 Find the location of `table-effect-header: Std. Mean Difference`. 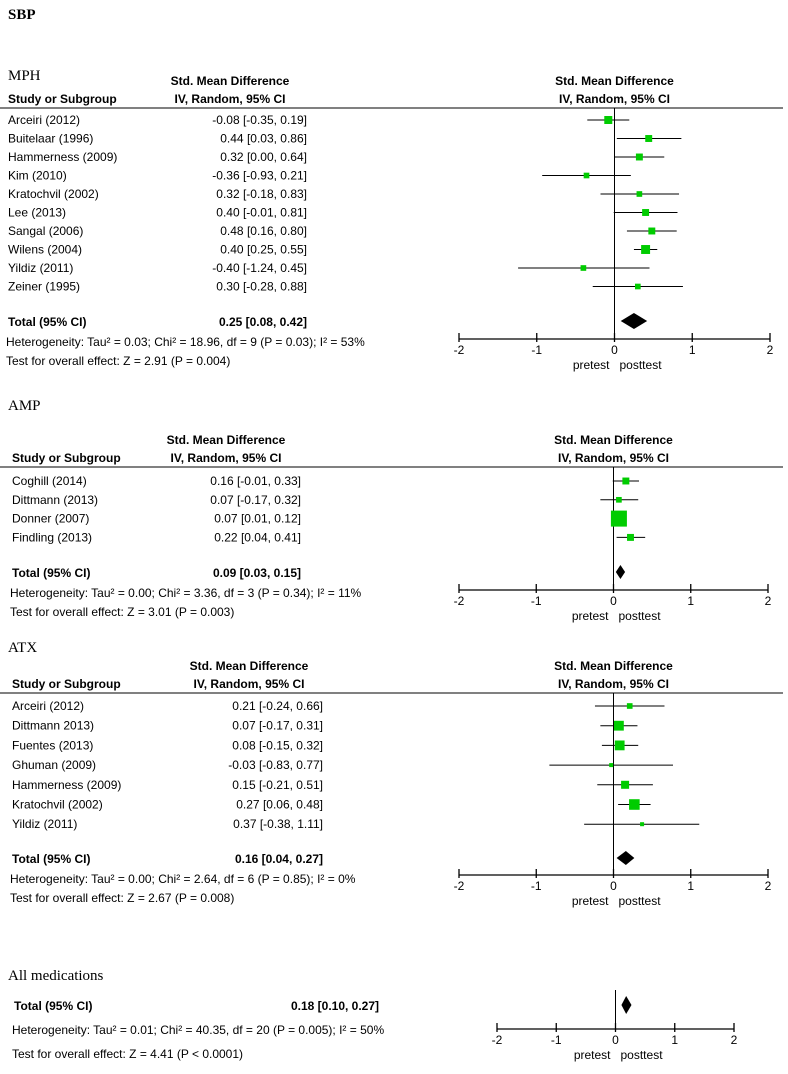

table-effect-header: Std. Mean Difference is located at coordinates (226, 440).